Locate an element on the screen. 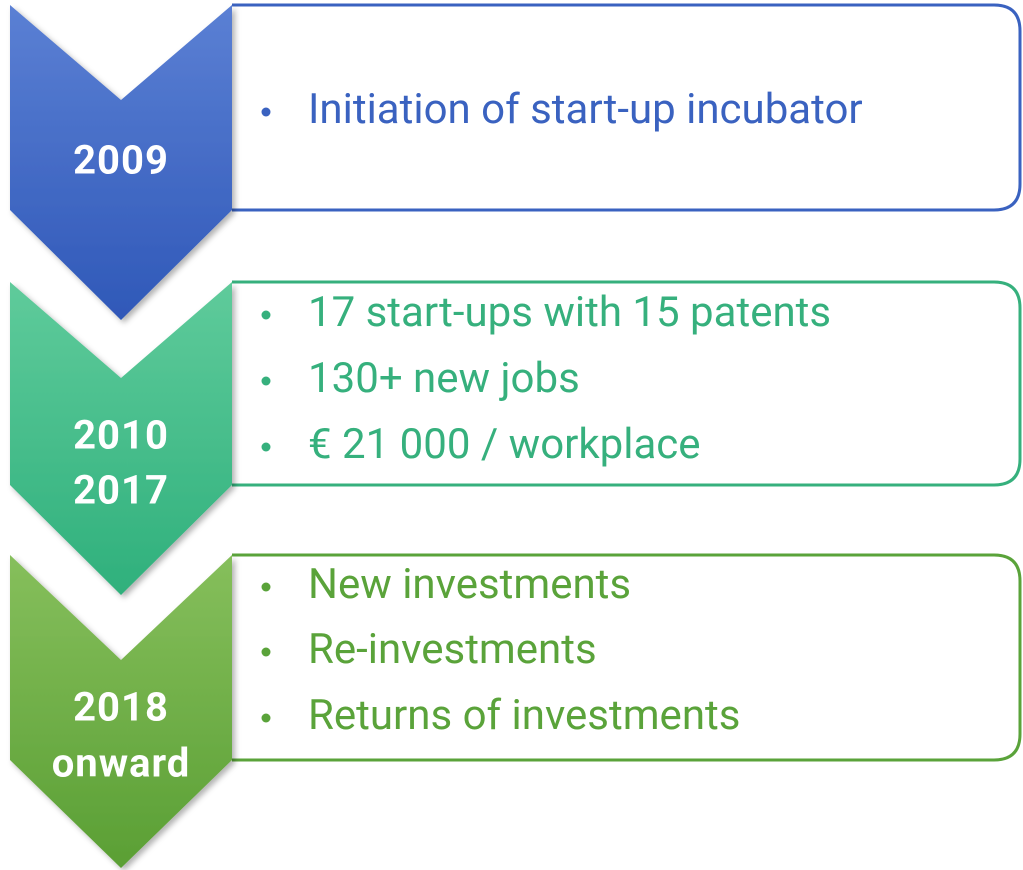 Image resolution: width=1023 pixels, height=870 pixels. bullet-text: 17 start-ups with 15 patents is located at coordinates (569, 312).